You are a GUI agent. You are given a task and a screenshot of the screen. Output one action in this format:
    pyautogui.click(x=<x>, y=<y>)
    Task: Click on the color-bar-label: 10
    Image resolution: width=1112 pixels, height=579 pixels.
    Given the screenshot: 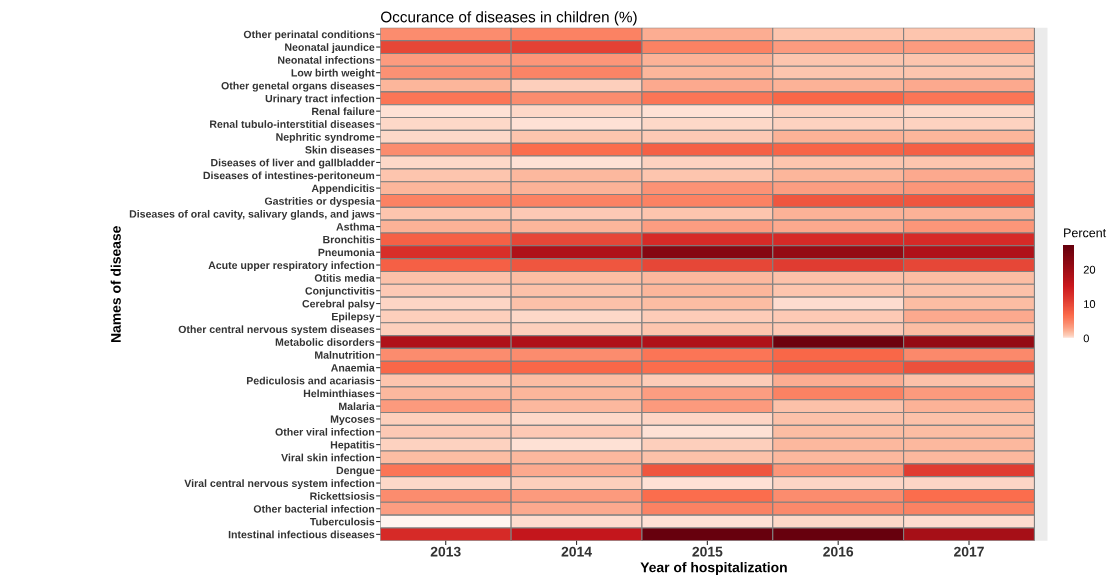 What is the action you would take?
    pyautogui.click(x=1090, y=304)
    